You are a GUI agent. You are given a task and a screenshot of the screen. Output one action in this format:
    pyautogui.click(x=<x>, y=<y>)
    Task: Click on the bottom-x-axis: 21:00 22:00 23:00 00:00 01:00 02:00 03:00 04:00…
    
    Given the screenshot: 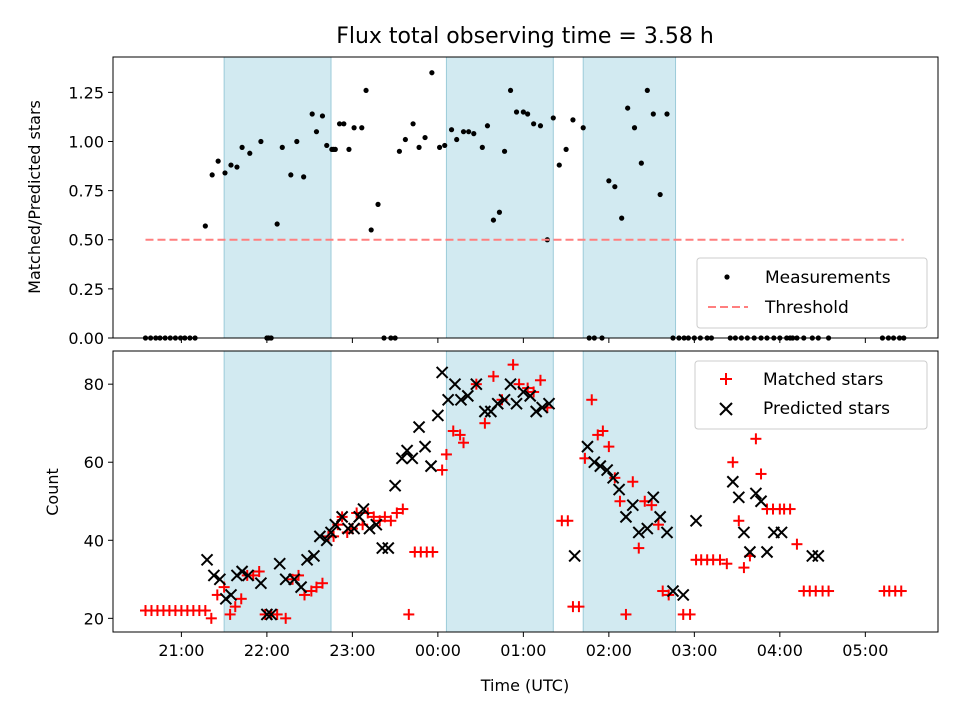 What is the action you would take?
    pyautogui.click(x=523, y=646)
    